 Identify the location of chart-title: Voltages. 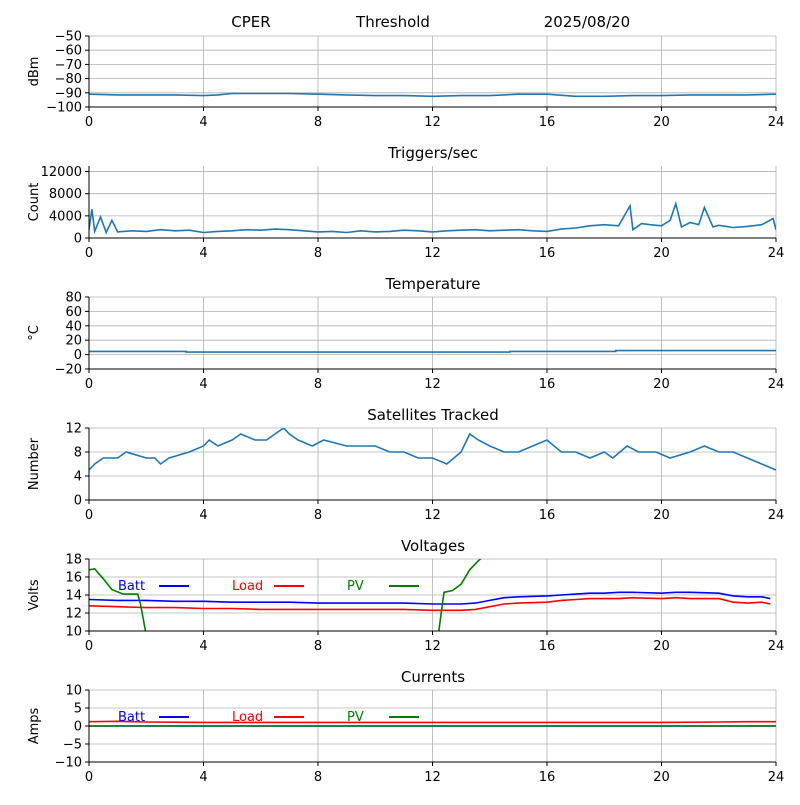
(433, 546).